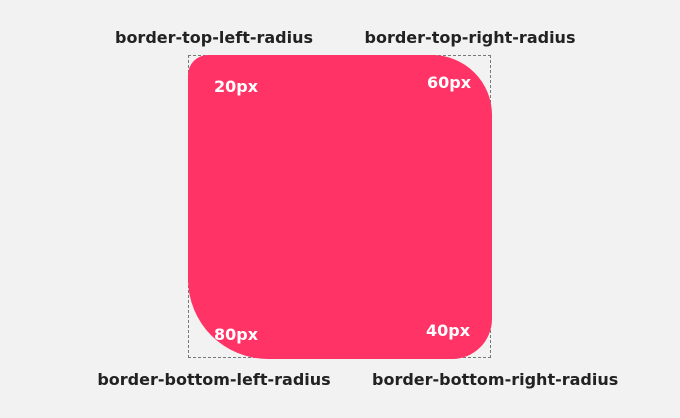 Image resolution: width=680 pixels, height=418 pixels. What do you see at coordinates (449, 82) in the screenshot?
I see `top-right-radius-value: 60px` at bounding box center [449, 82].